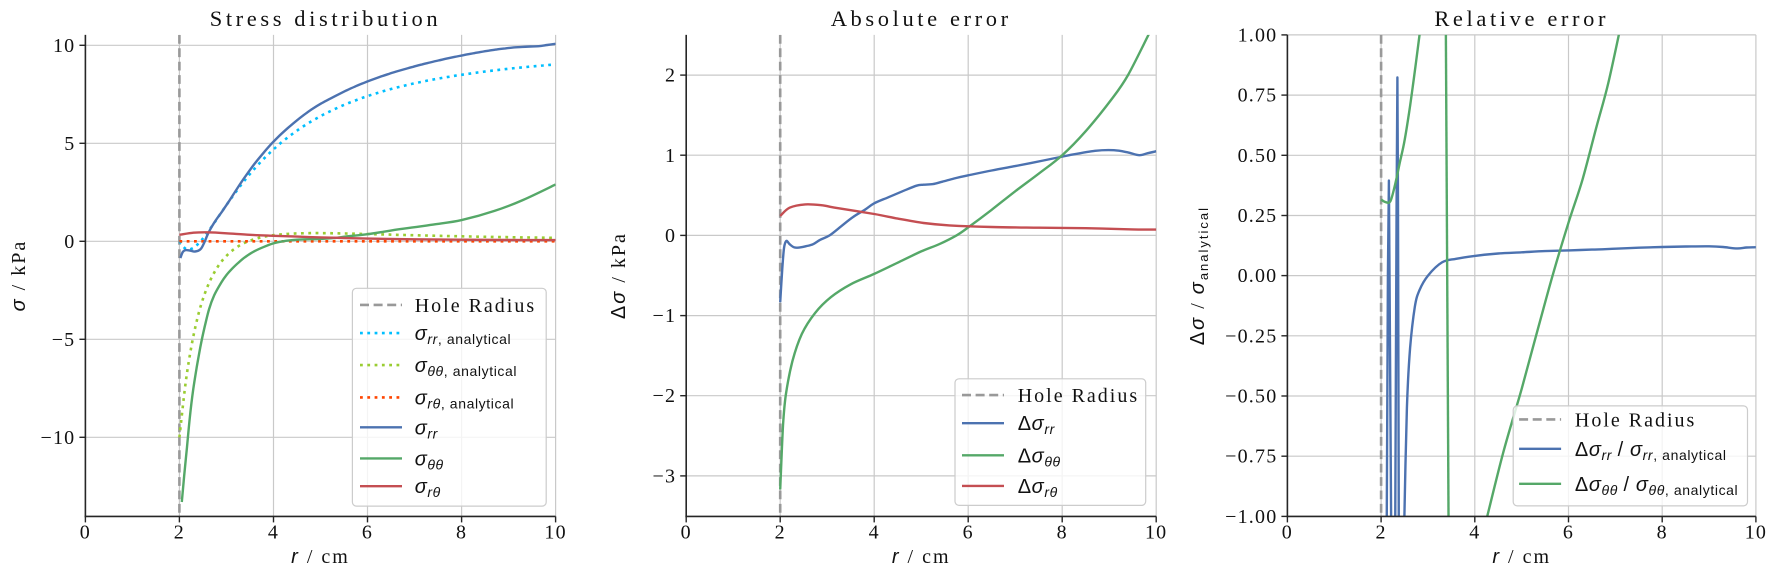 The height and width of the screenshot is (578, 1778). Describe the element at coordinates (466, 367) in the screenshot. I see `svg-text: σθθ, analytical` at that location.